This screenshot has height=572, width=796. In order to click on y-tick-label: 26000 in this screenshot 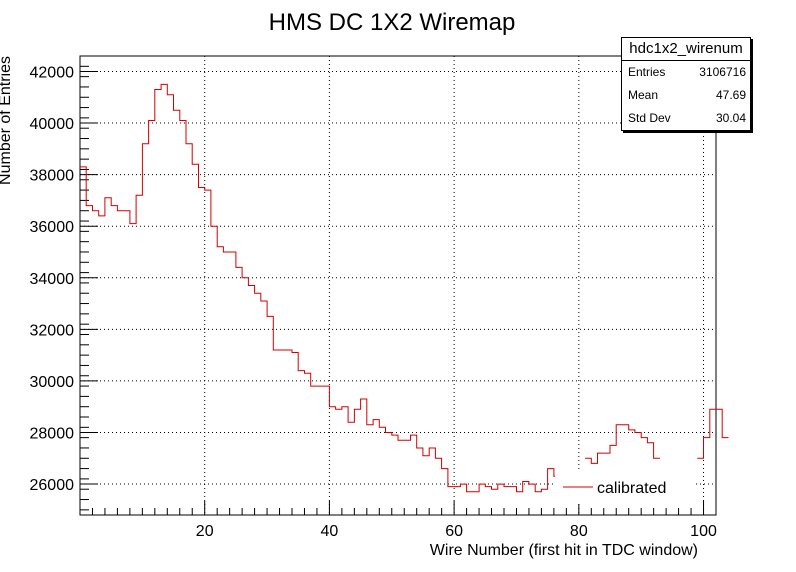, I will do `click(52, 485)`.